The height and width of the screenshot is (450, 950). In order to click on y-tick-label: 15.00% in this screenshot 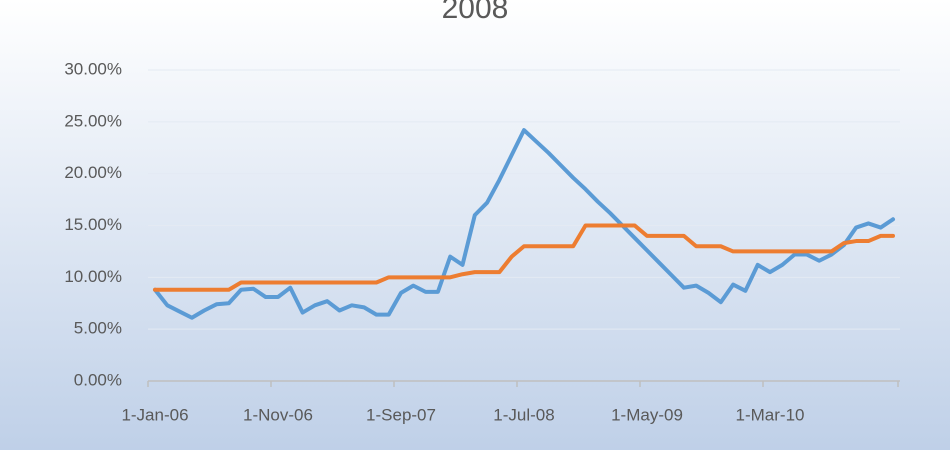, I will do `click(93, 224)`.